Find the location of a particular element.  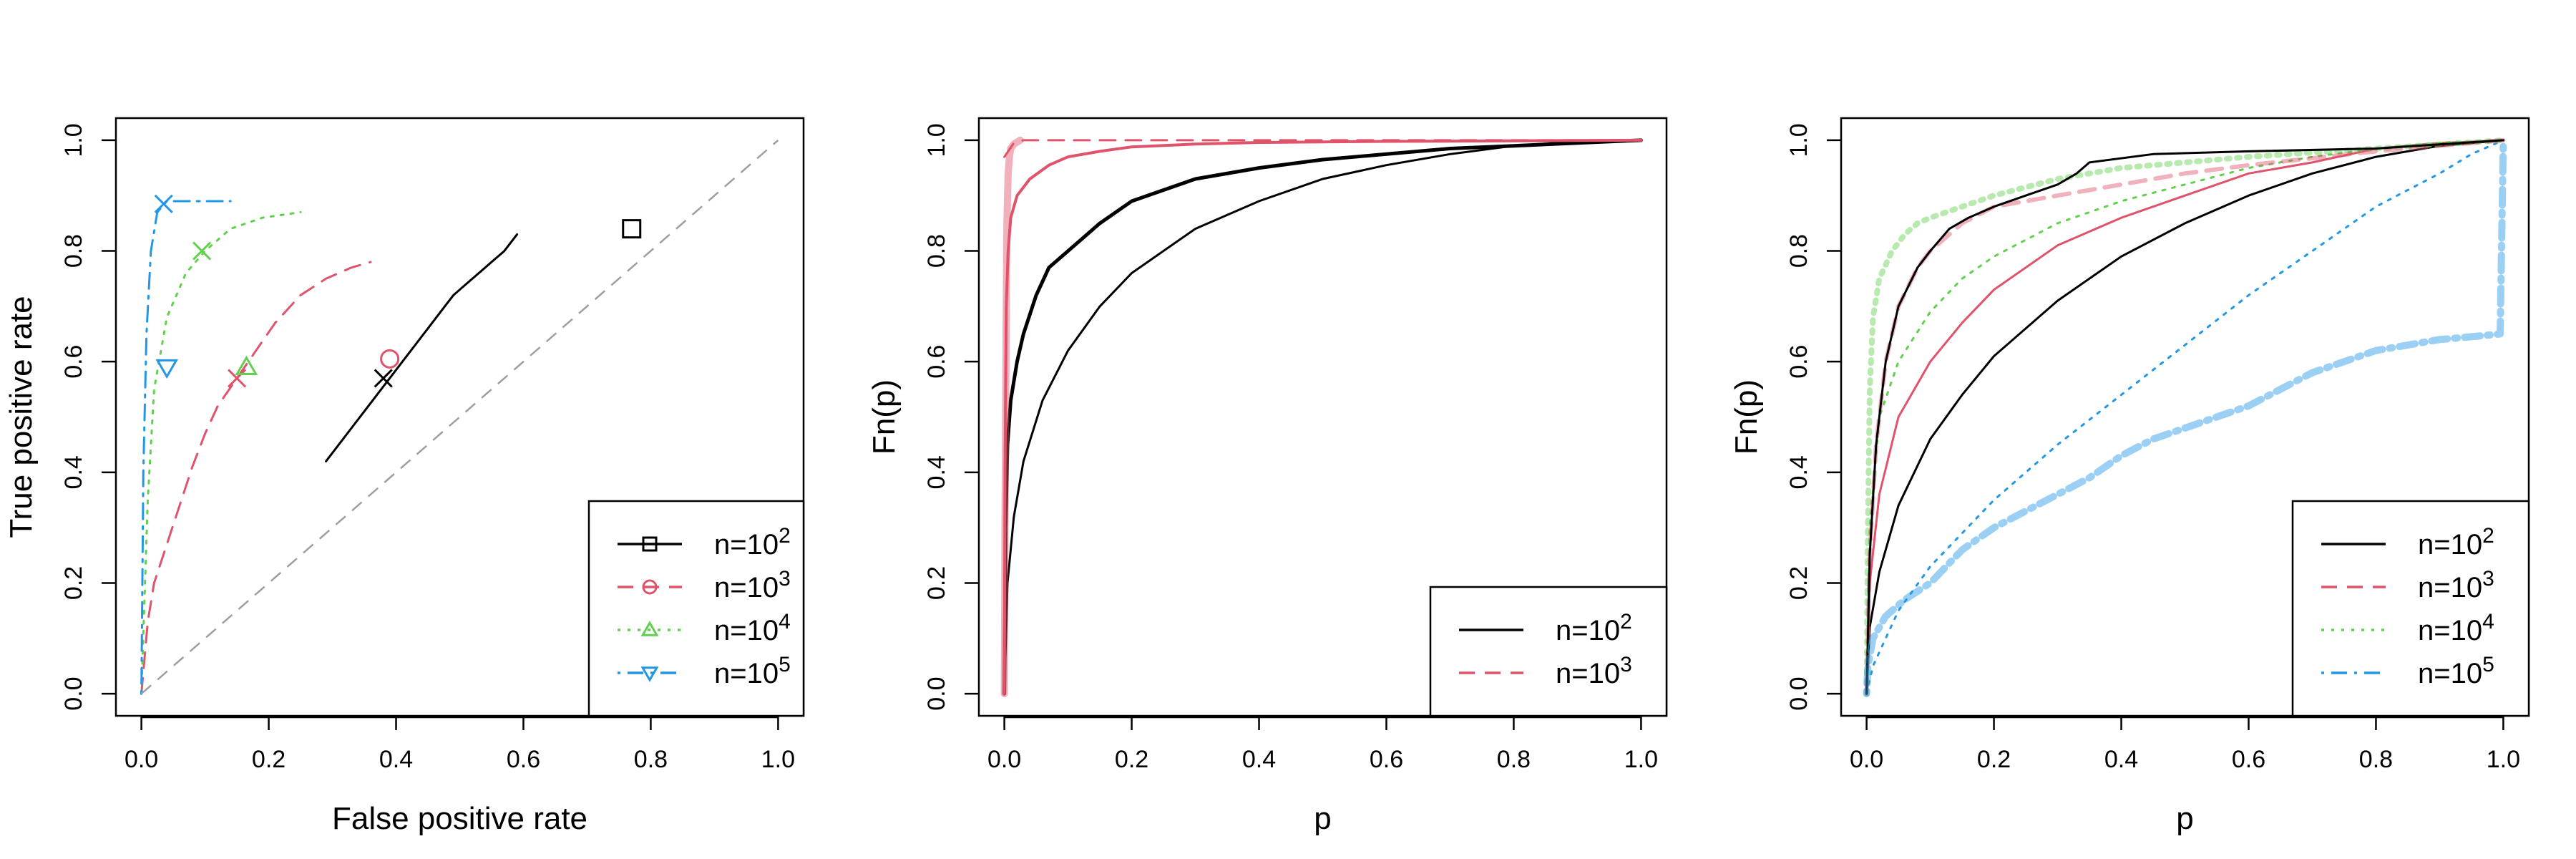

legend-triangle-marker is located at coordinates (649, 628).